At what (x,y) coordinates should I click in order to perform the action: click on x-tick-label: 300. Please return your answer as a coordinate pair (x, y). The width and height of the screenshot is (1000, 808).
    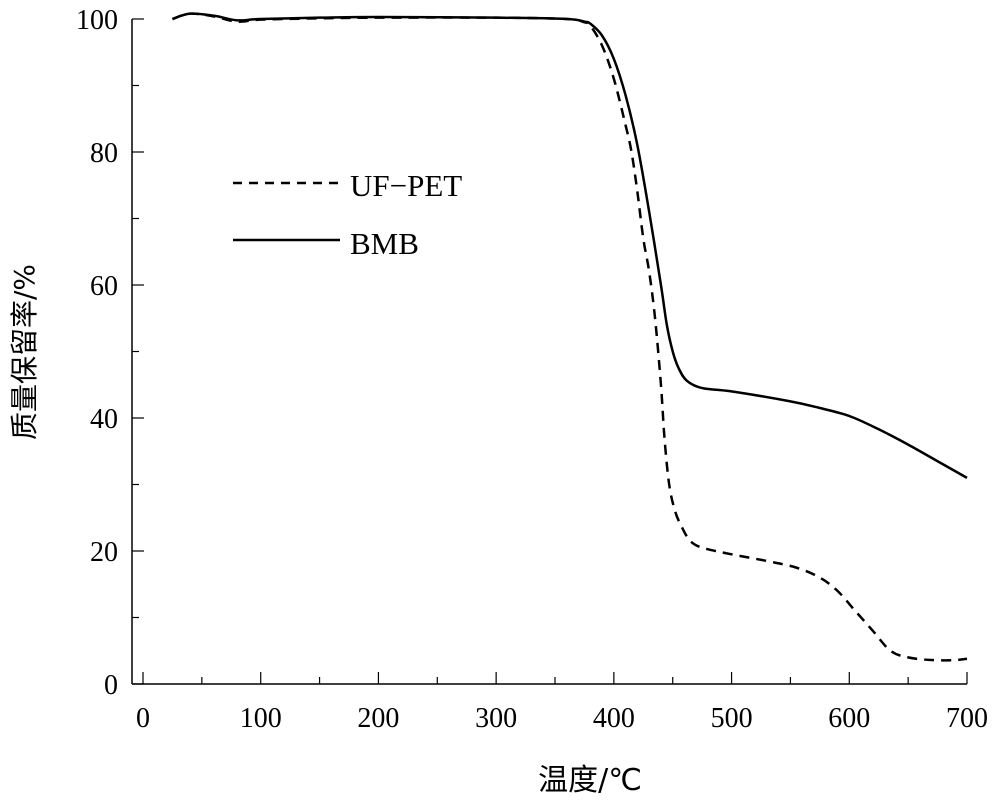
    Looking at the image, I should click on (496, 718).